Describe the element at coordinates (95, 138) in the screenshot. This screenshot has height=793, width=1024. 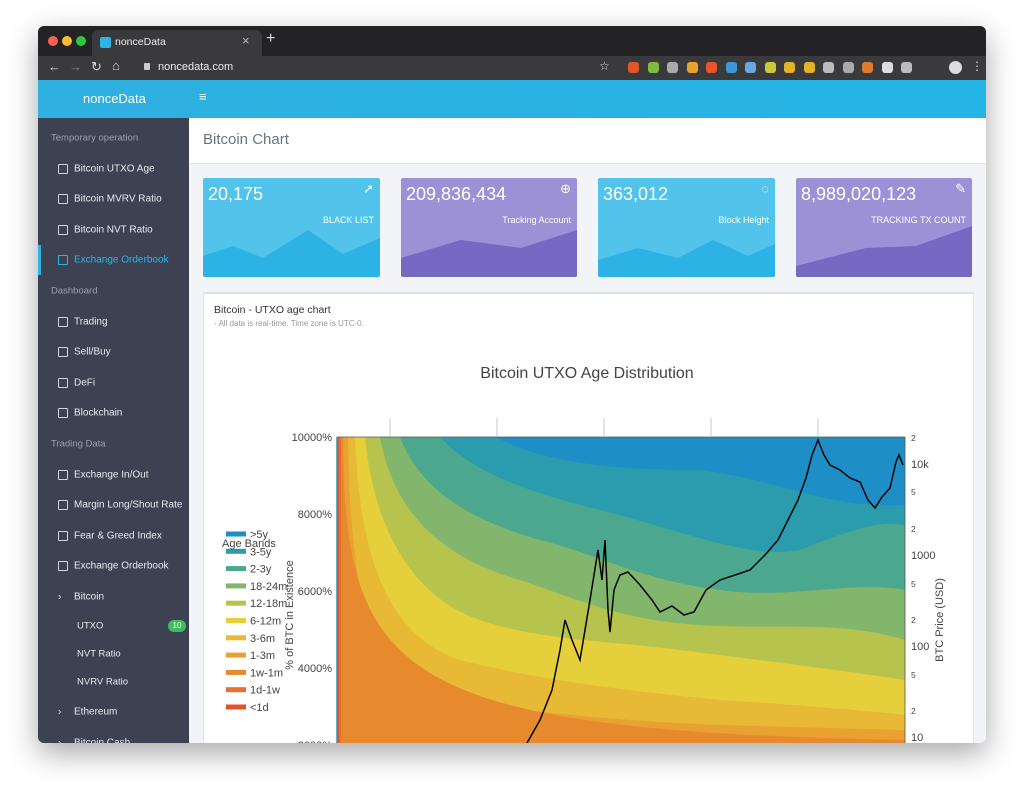
I see `section-heading: Temporary operation` at that location.